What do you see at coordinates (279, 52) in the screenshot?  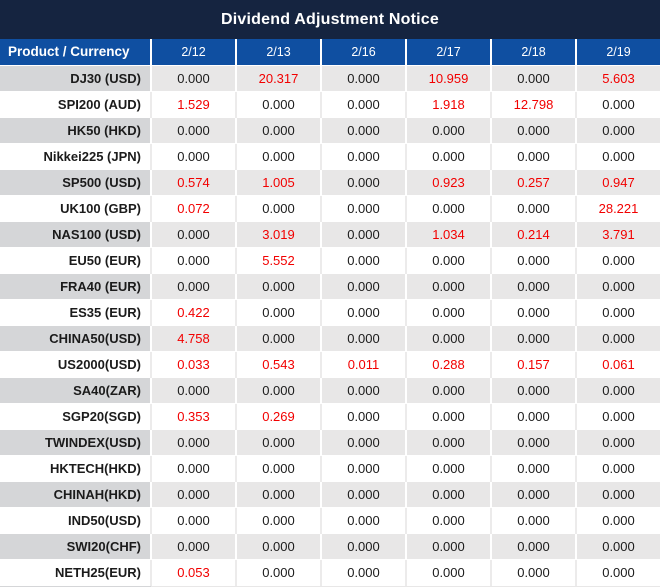 I see `date-header-cell: 2/13` at bounding box center [279, 52].